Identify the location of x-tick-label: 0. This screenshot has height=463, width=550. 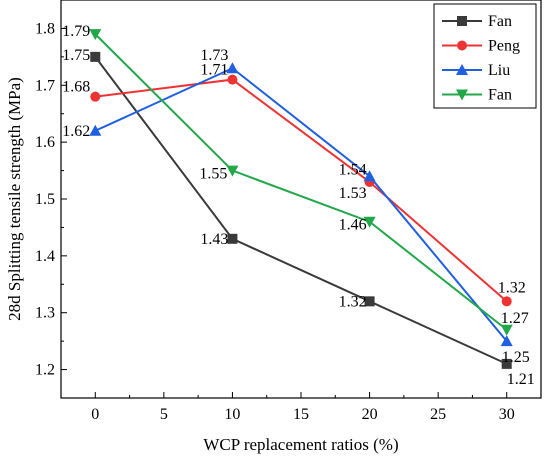
(95, 414).